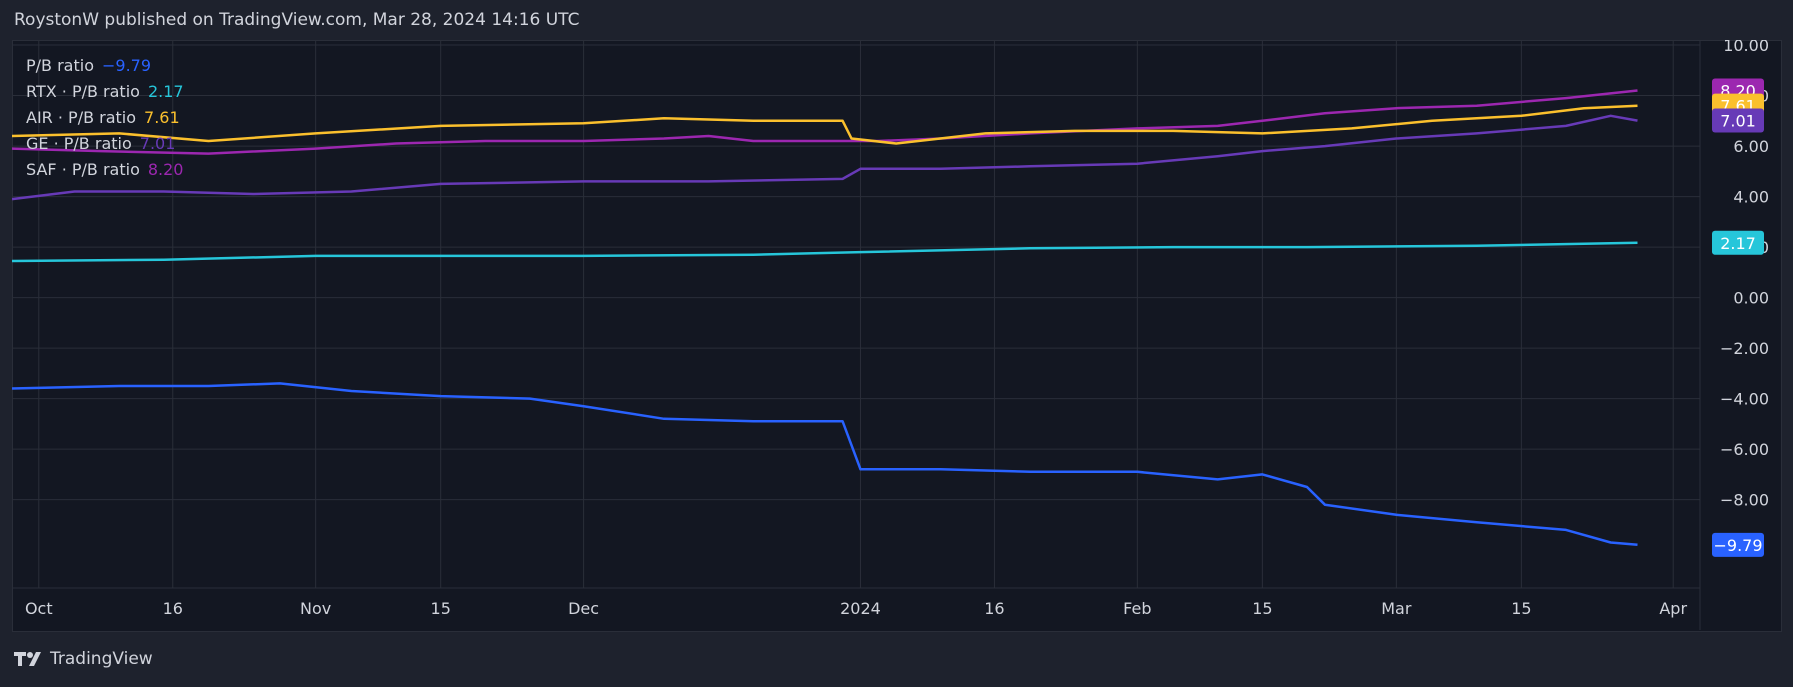 This screenshot has height=687, width=1793. What do you see at coordinates (1744, 348) in the screenshot?
I see `y-tick-label: −2.00` at bounding box center [1744, 348].